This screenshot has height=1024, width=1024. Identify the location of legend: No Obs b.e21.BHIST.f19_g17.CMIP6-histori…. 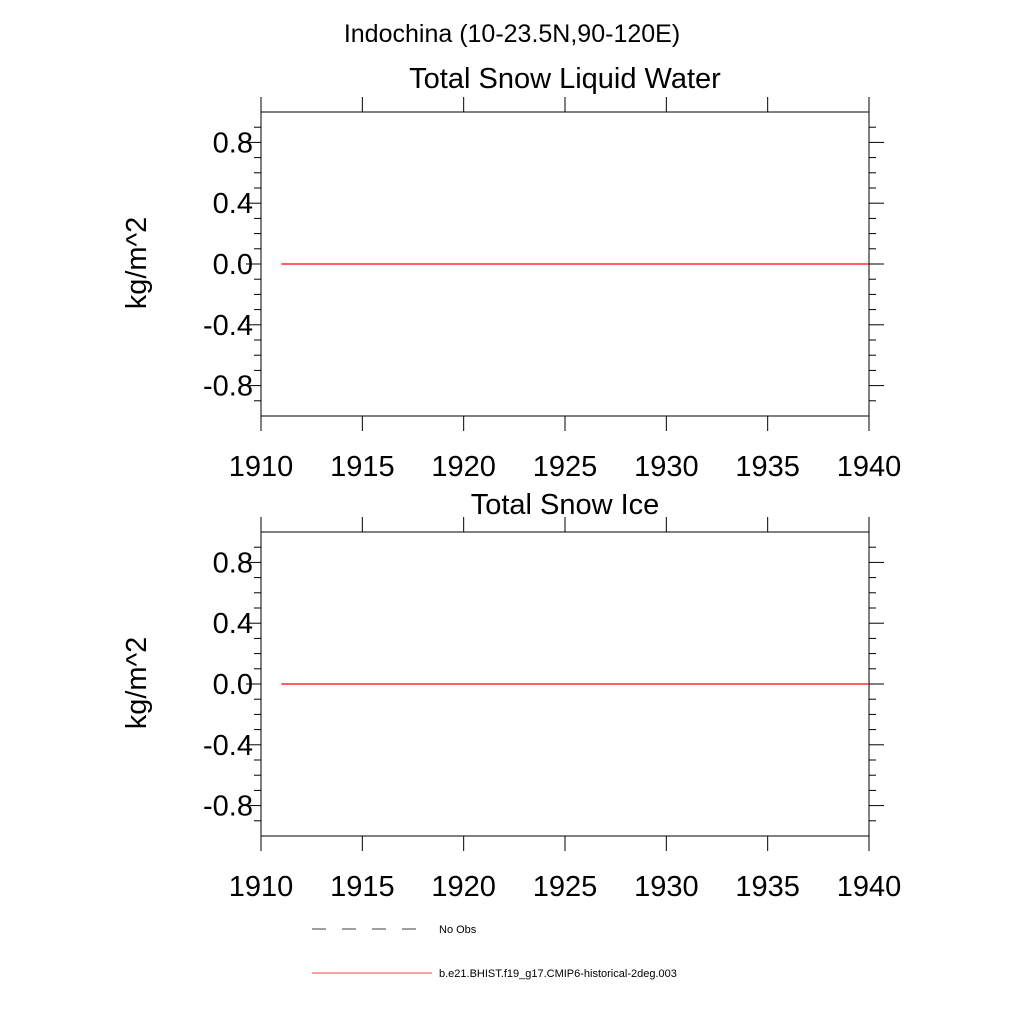
(494, 952).